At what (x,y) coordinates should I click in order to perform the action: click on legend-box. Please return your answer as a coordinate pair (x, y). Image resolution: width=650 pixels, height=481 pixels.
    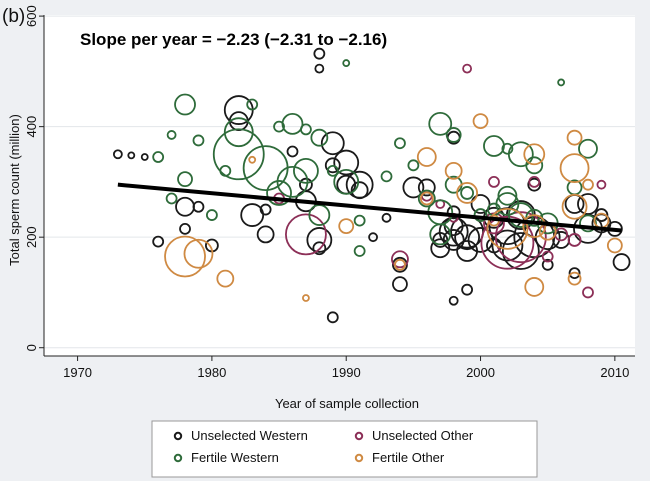
    Looking at the image, I should click on (344, 449).